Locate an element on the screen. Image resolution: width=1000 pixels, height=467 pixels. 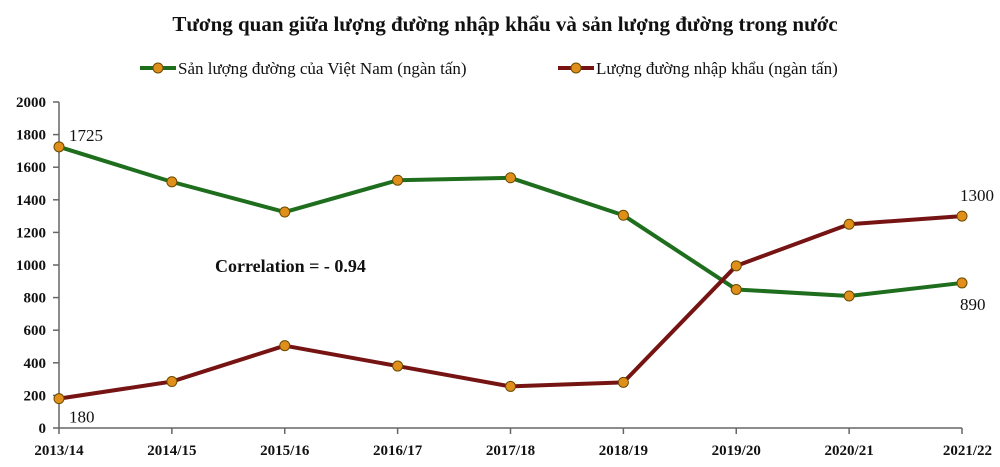
legend-label-domestic: Sản lượng đường của Việt Nam (ngàn tấn) is located at coordinates (322, 68).